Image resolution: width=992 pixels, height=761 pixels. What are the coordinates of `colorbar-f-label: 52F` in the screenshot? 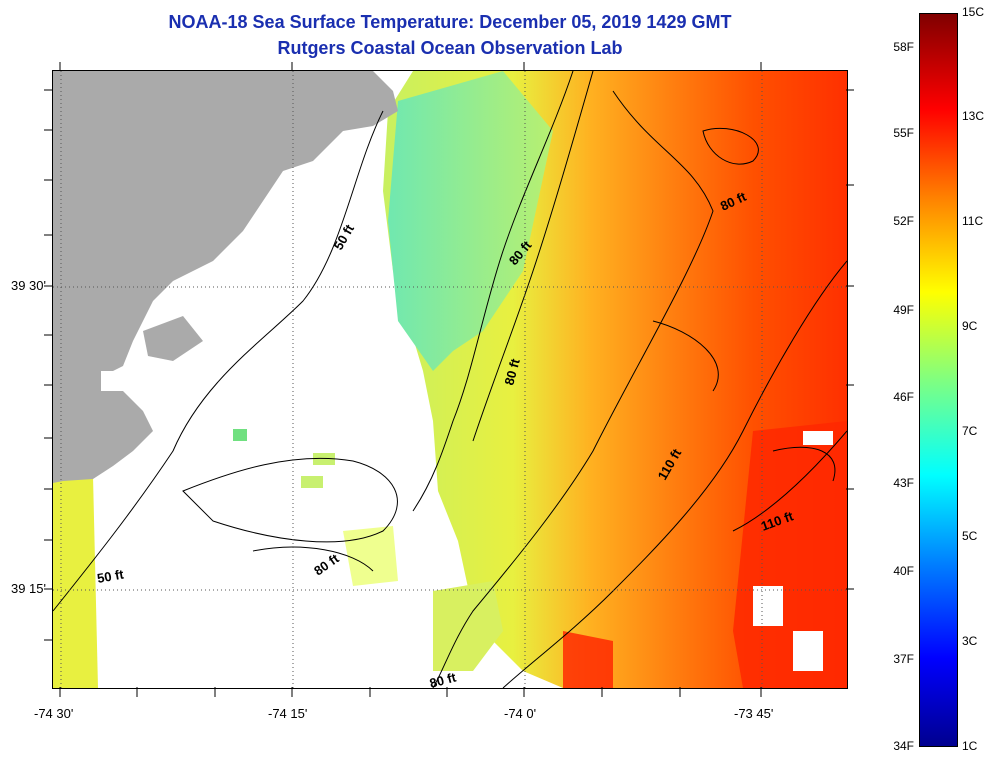 It's located at (903, 221).